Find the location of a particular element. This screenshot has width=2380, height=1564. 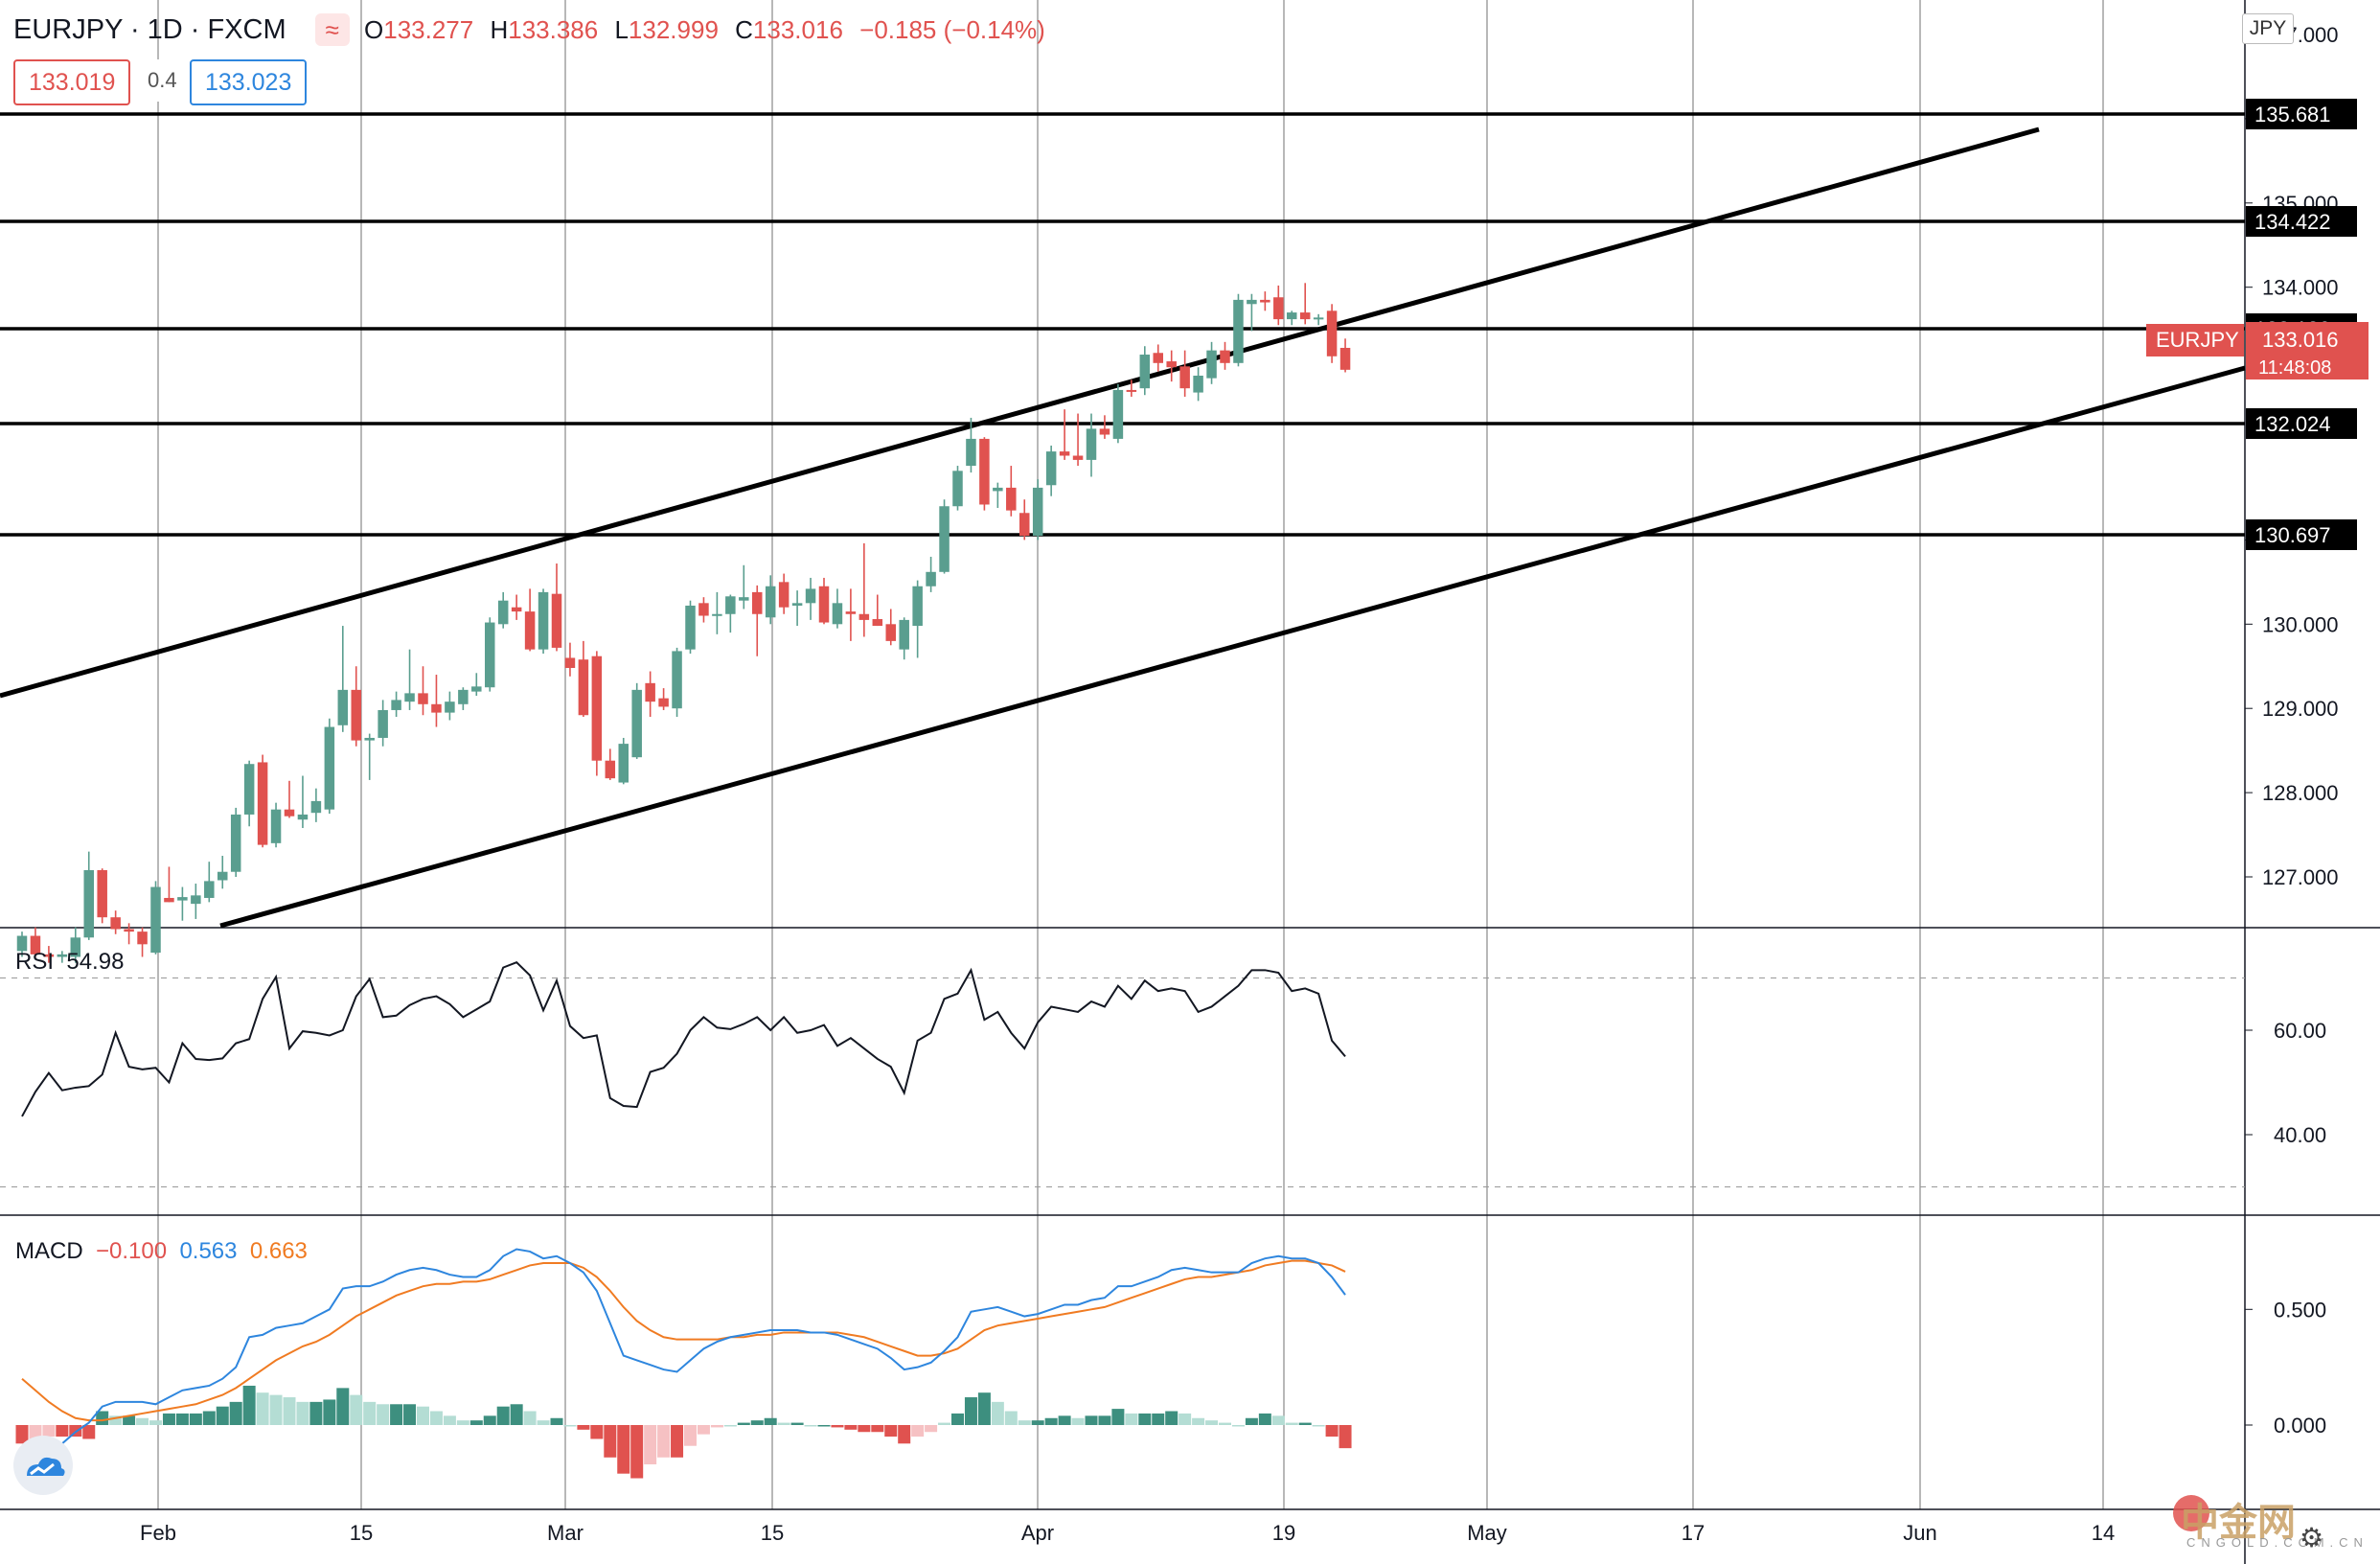

macd-signal-value: 0.663 is located at coordinates (279, 1251).